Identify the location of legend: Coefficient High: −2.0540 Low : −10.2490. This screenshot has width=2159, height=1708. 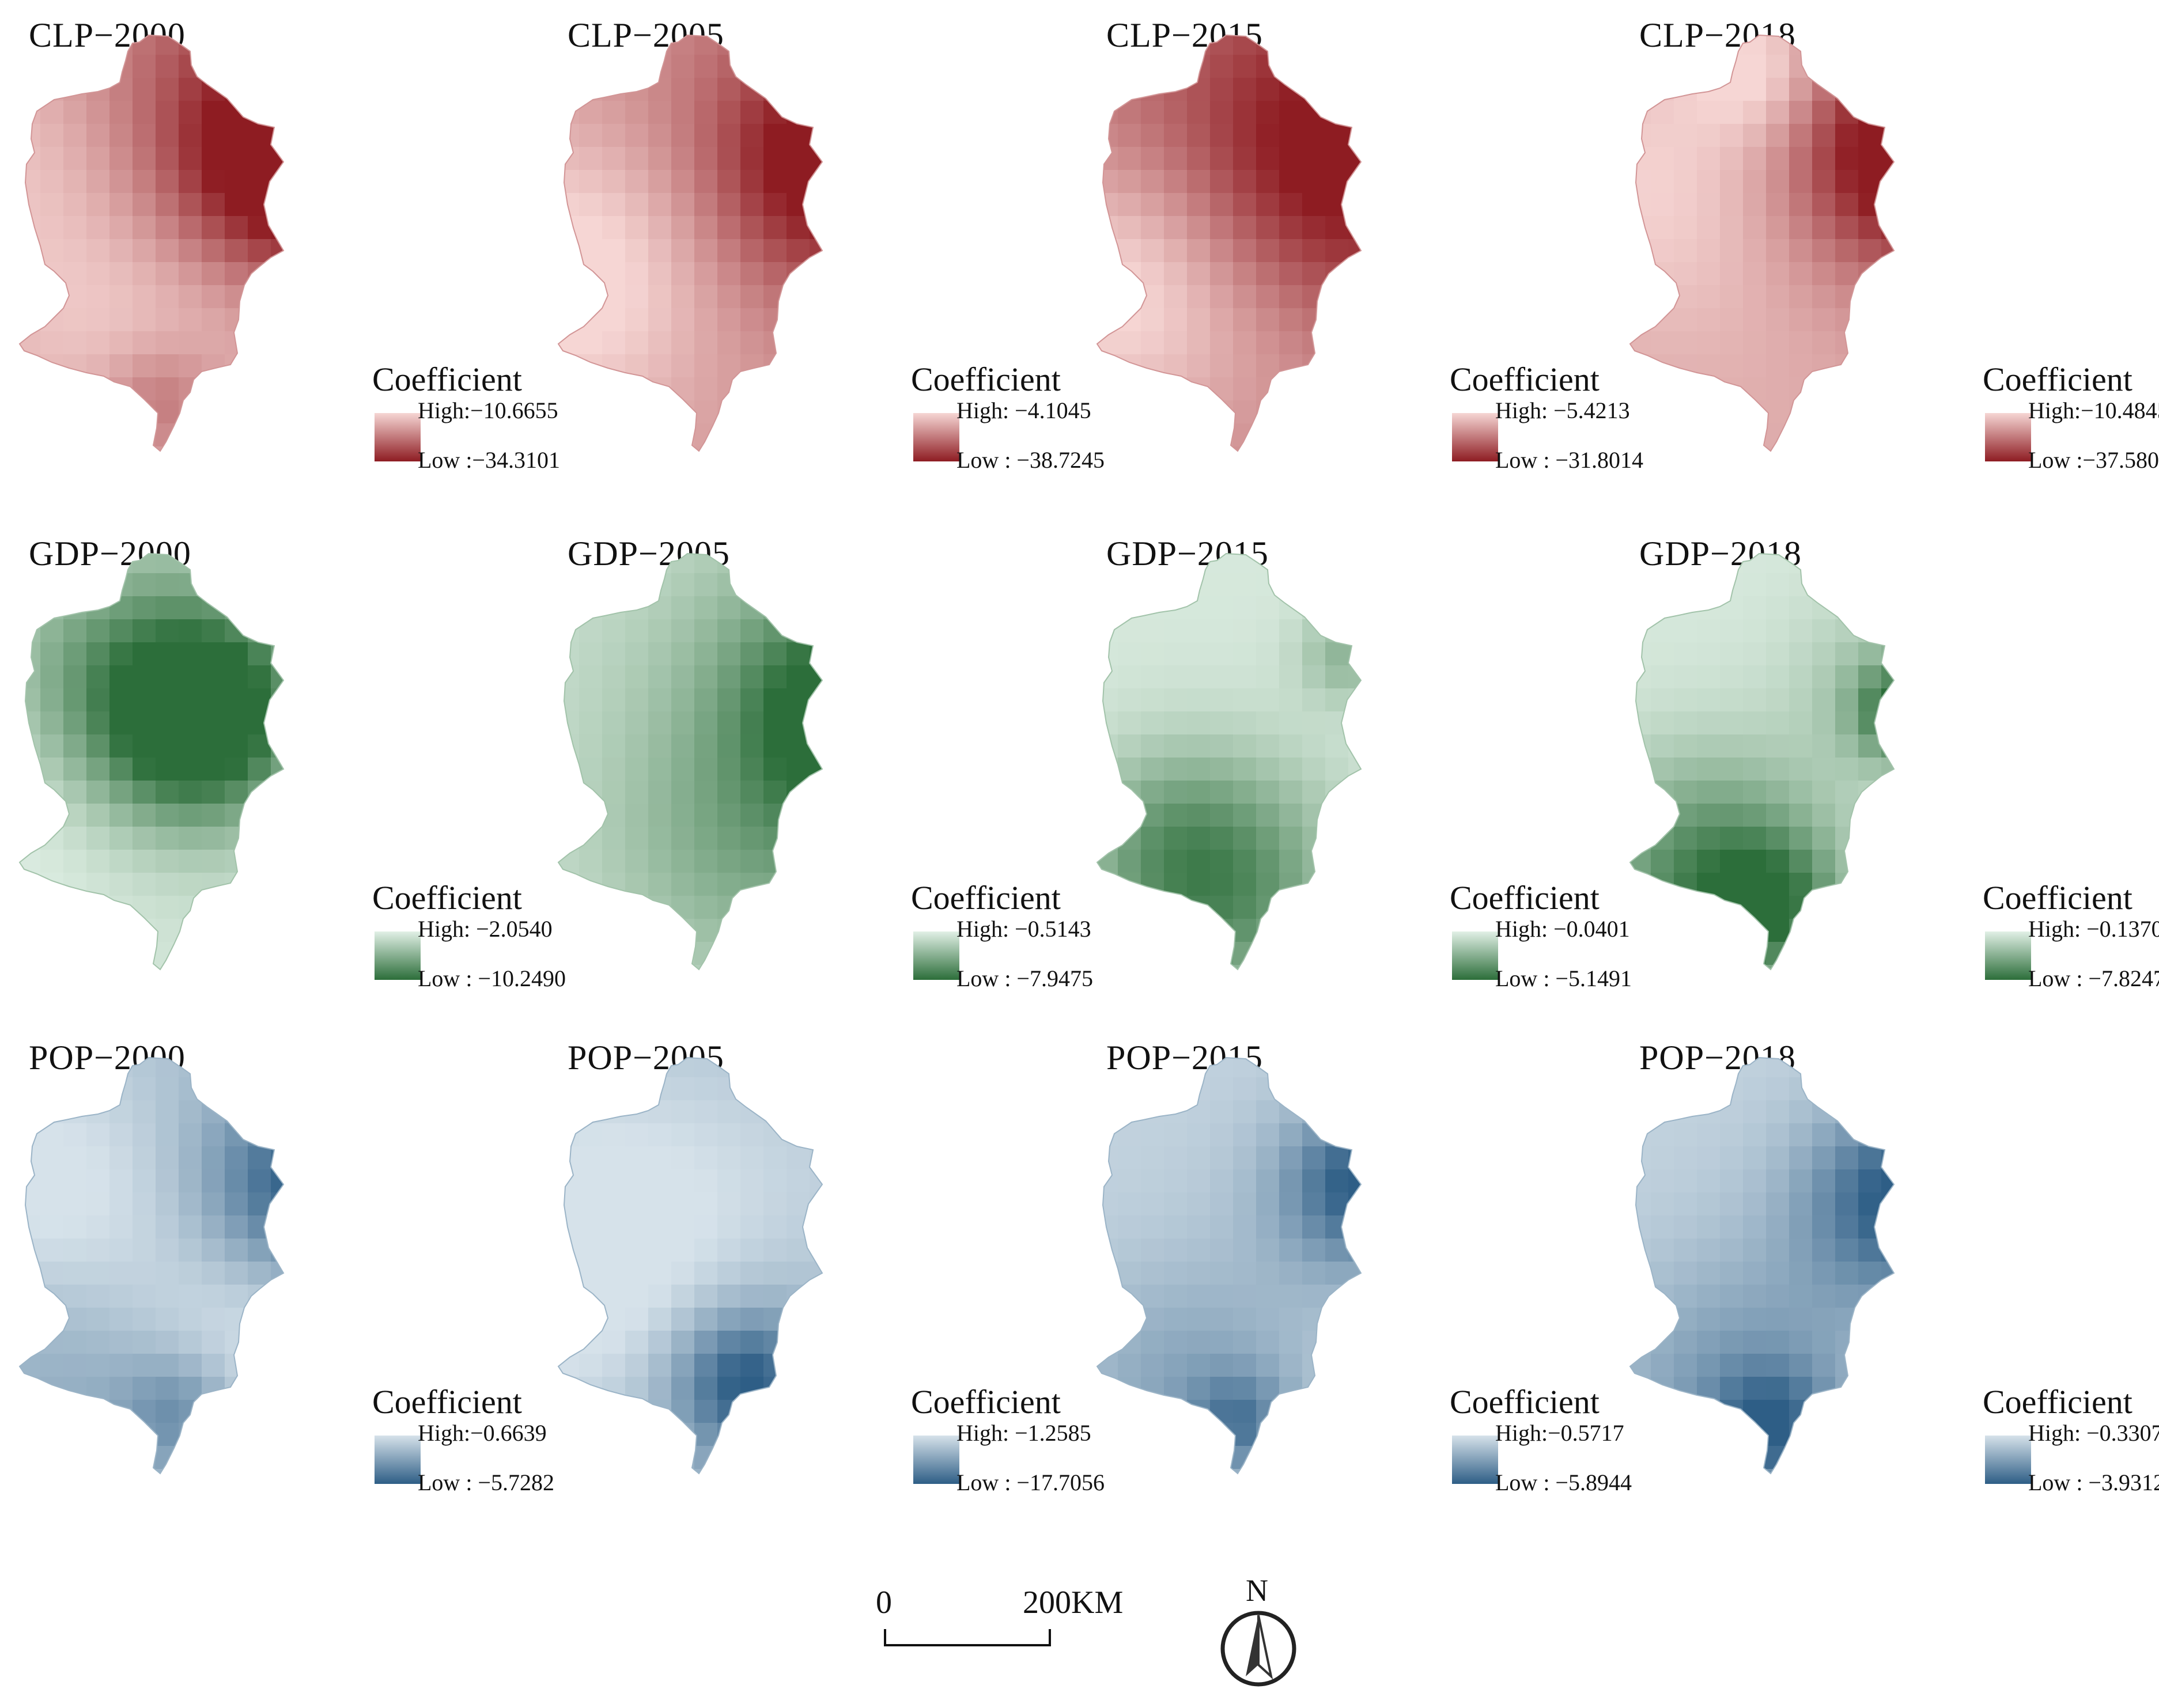
(465, 950).